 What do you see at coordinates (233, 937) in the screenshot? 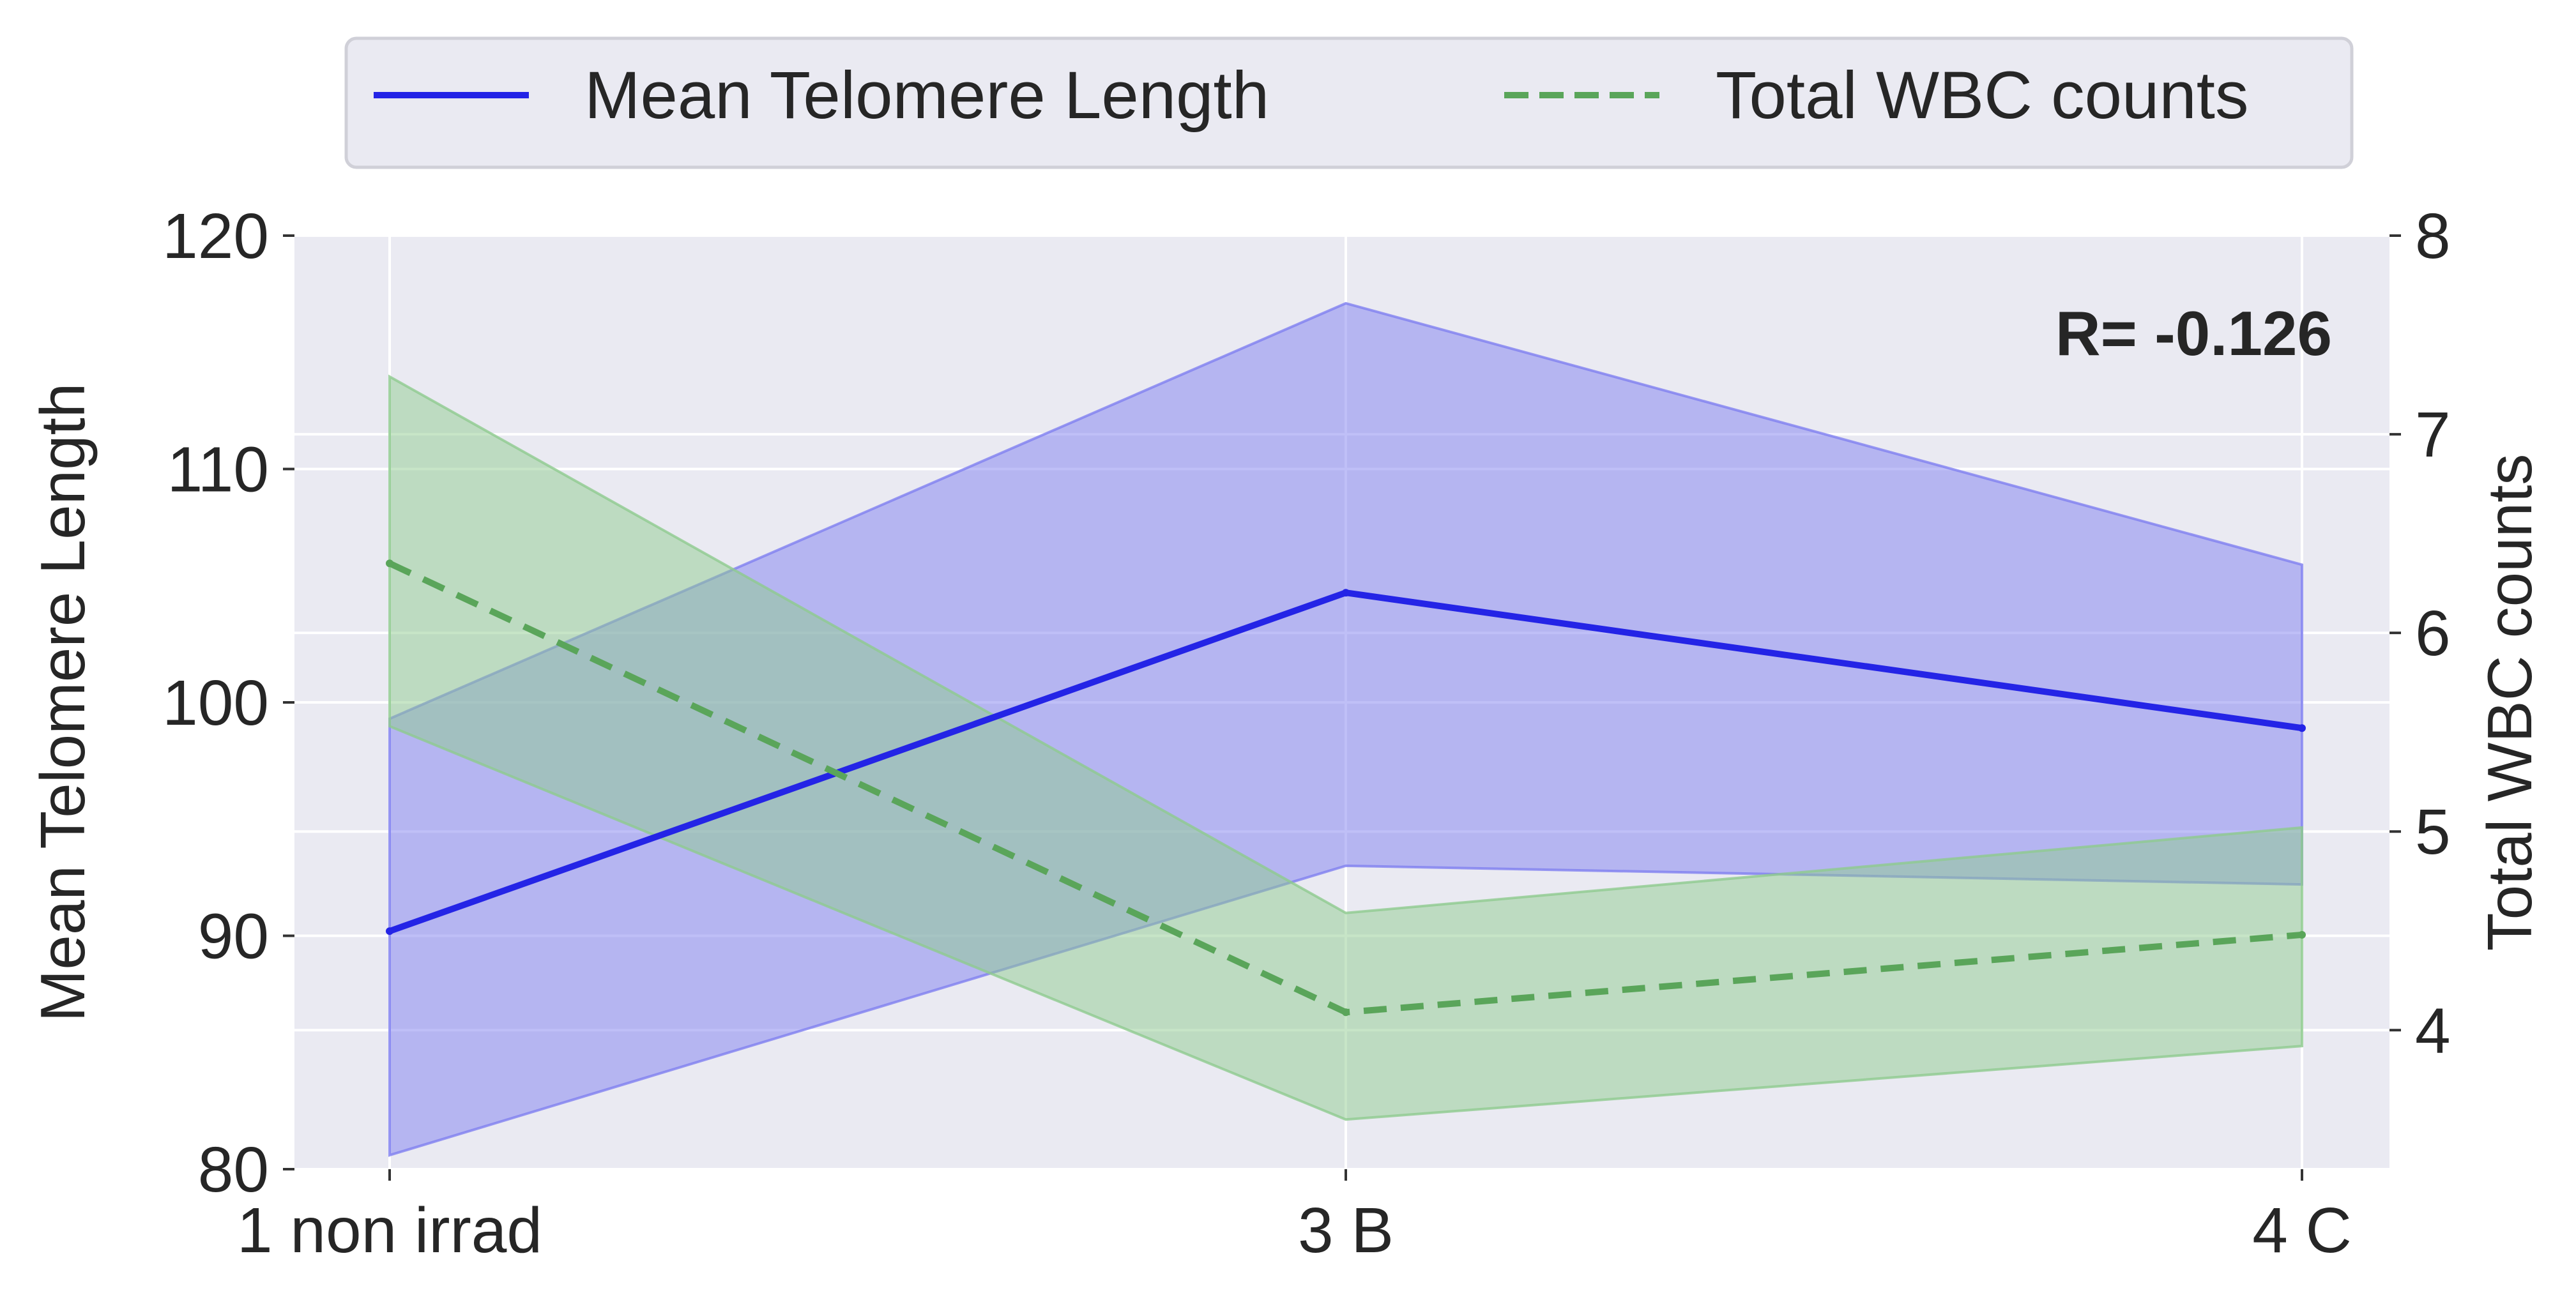
I see `left-tick-label: 90` at bounding box center [233, 937].